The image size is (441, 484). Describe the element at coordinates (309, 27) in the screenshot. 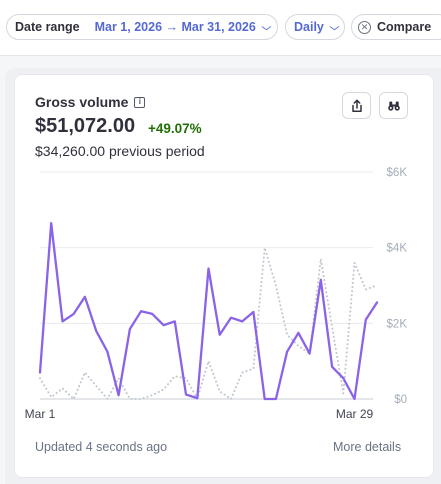

I see `granularity-value: Daily` at that location.